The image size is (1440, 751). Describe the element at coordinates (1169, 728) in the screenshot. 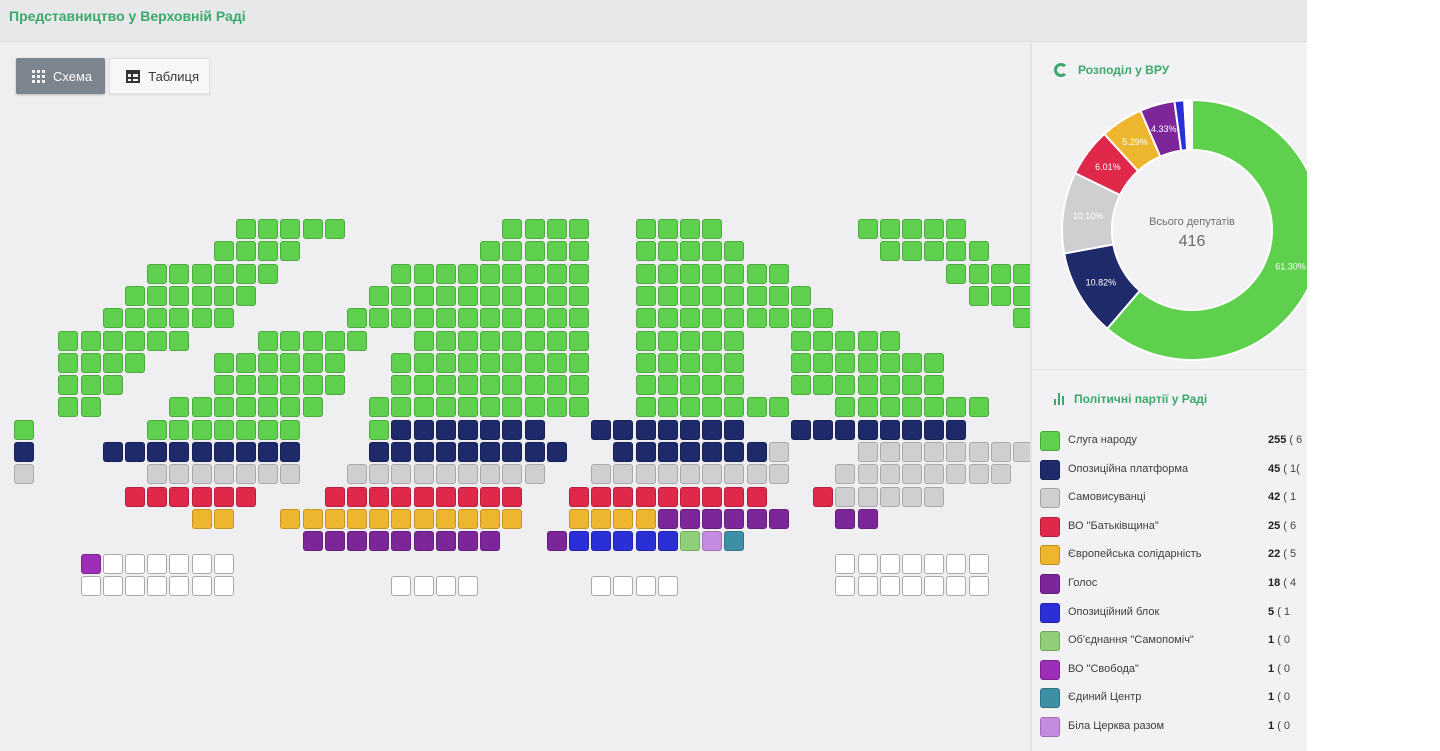

I see `party-legend-item: Біла Церква разом 1 ( 0` at that location.